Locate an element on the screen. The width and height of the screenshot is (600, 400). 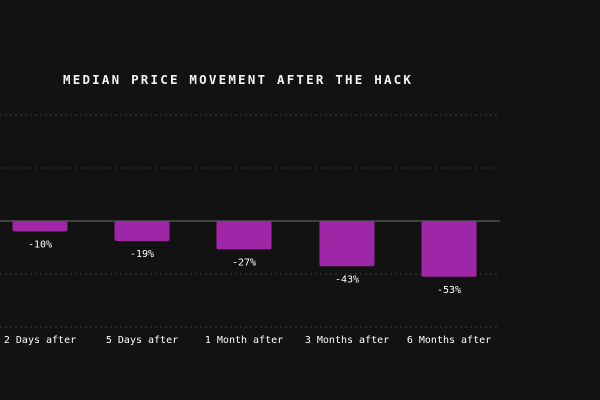
bar-value-label: -19% is located at coordinates (142, 254).